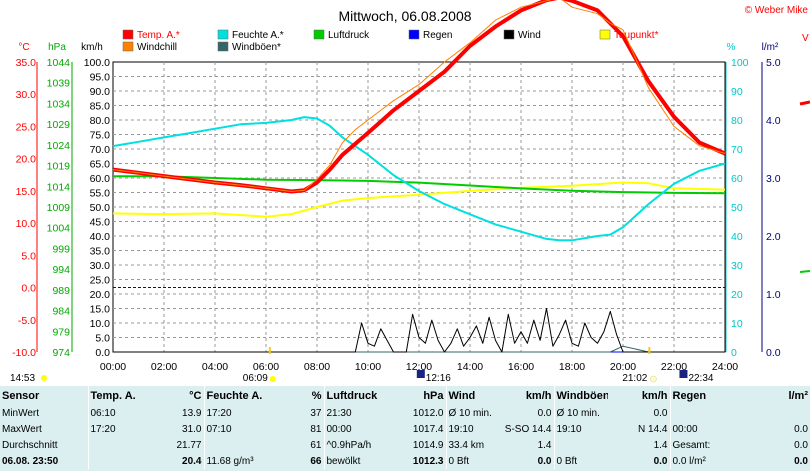  Describe the element at coordinates (353, 461) in the screenshot. I see `stats-cell: bewölkt` at that location.